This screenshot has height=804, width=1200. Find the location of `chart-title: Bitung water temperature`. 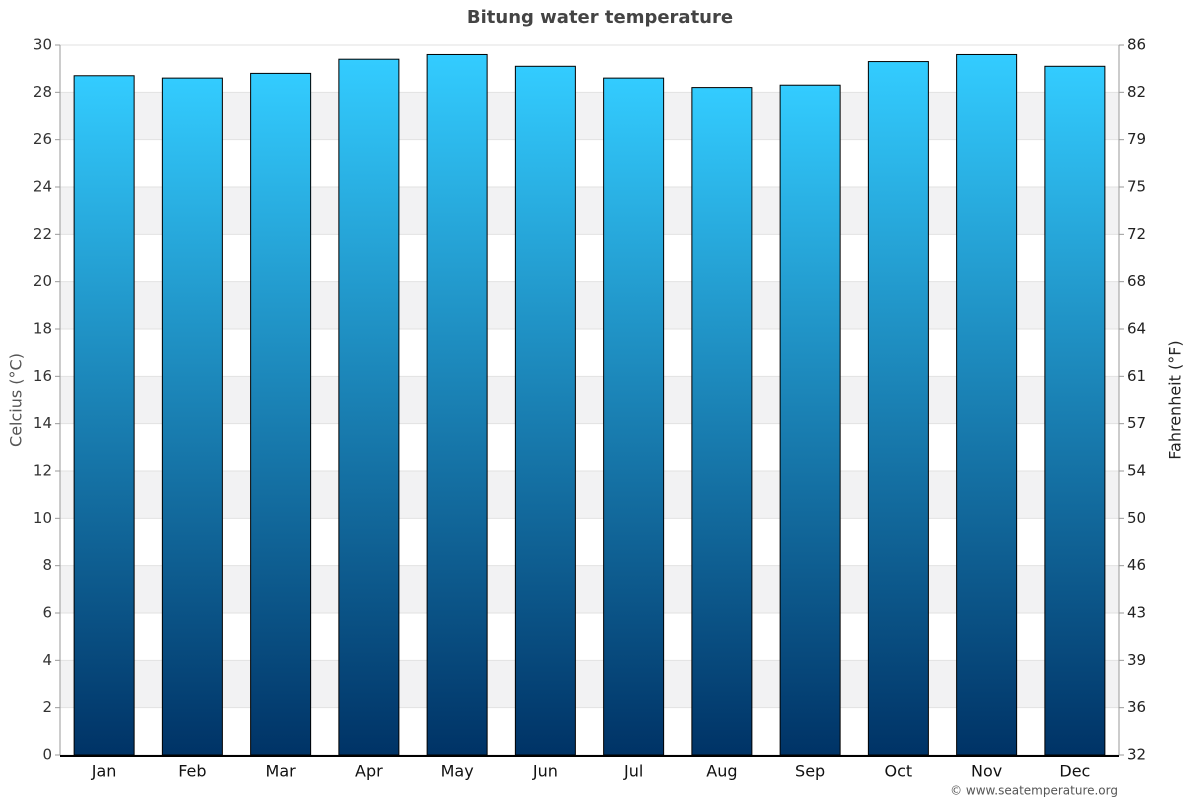

chart-title: Bitung water temperature is located at coordinates (600, 17).